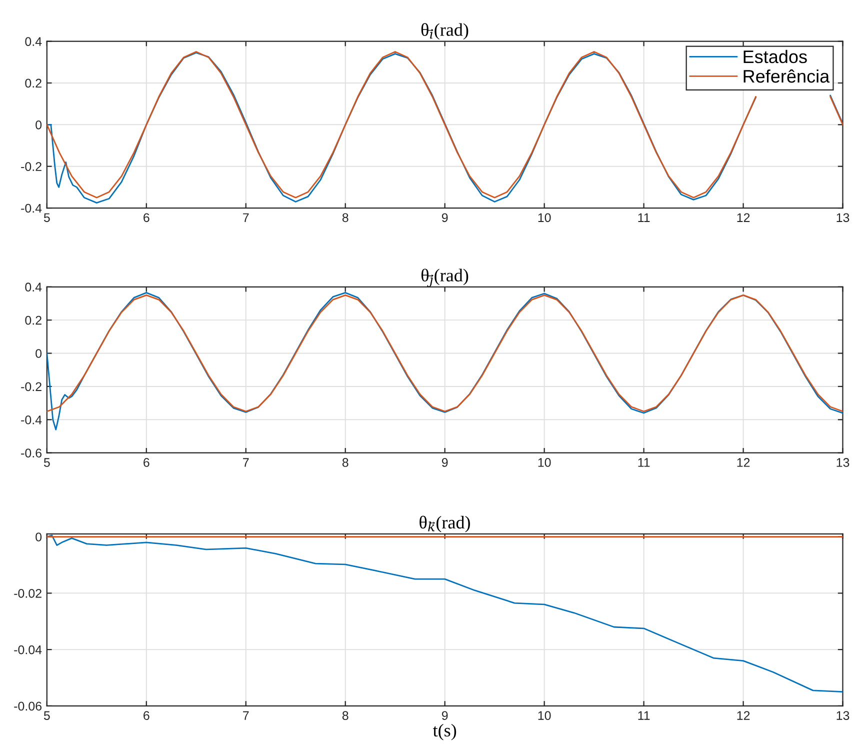  I want to click on y-tick-label: -0.02, so click(28, 593).